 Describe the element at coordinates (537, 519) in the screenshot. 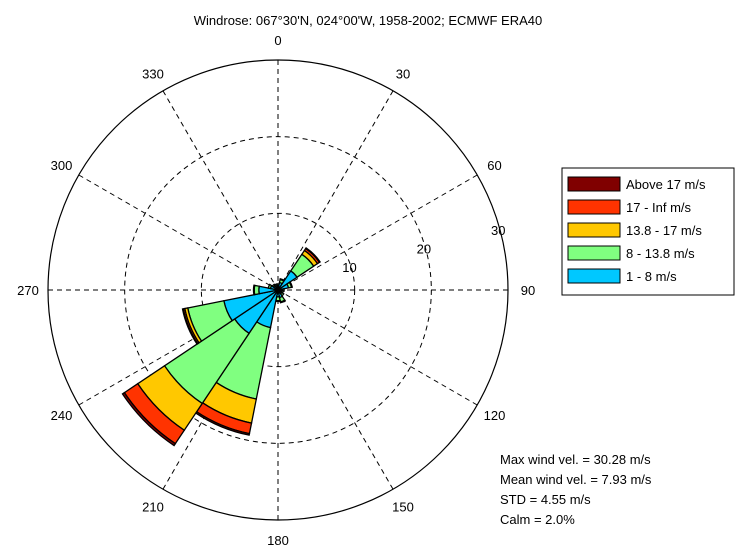

I see `stat-line: Calm = 2.0%` at that location.